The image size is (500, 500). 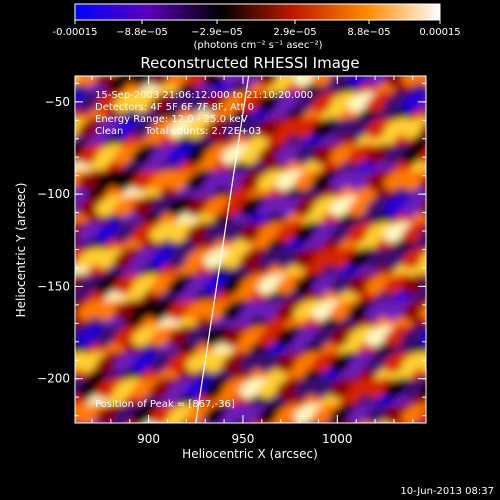 I want to click on peak-position-annotation: Position of Peak = [867,-36], so click(x=165, y=404).